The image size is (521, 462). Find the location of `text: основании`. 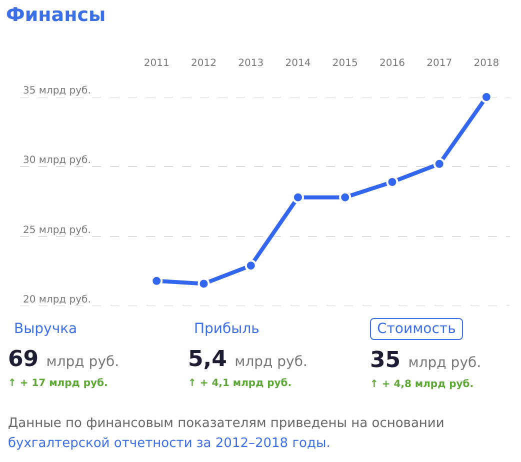

text: основании is located at coordinates (408, 423).